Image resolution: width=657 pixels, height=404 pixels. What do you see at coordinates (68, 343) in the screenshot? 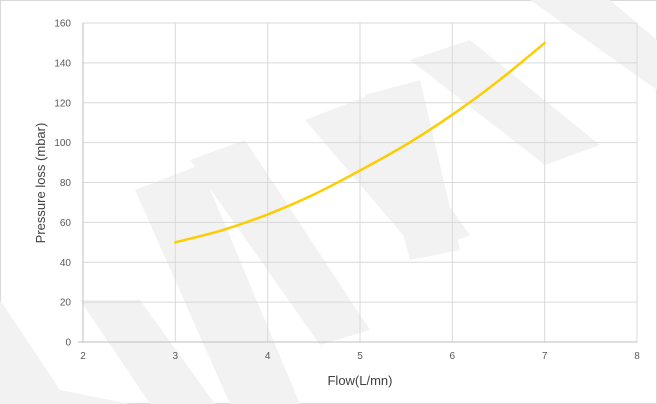
I see `y-tick-label: 0` at bounding box center [68, 343].